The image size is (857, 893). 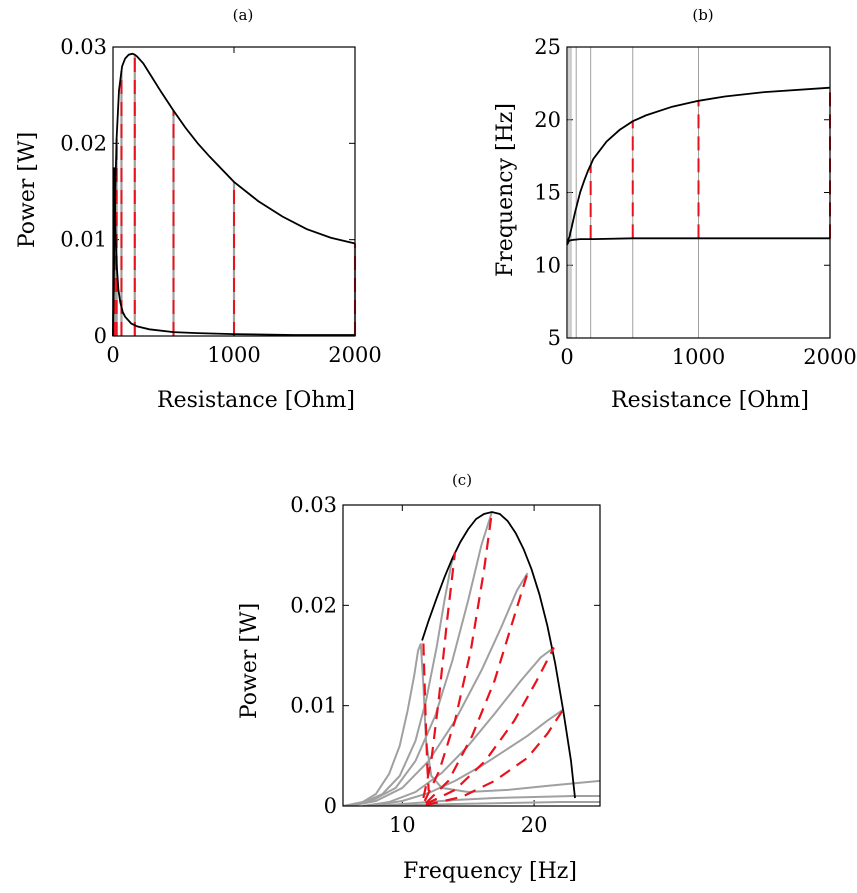 I want to click on panel-b-ylabel: Frequency [Hz], so click(x=505, y=190).